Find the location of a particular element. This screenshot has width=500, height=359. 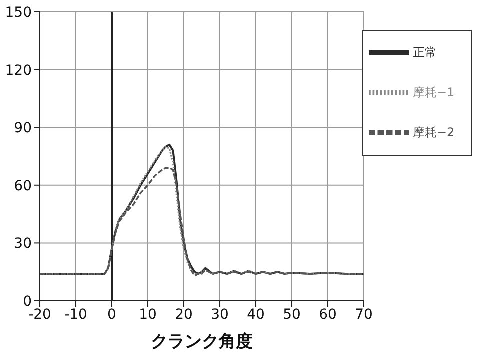

y-tick-label: 90 is located at coordinates (23, 128).